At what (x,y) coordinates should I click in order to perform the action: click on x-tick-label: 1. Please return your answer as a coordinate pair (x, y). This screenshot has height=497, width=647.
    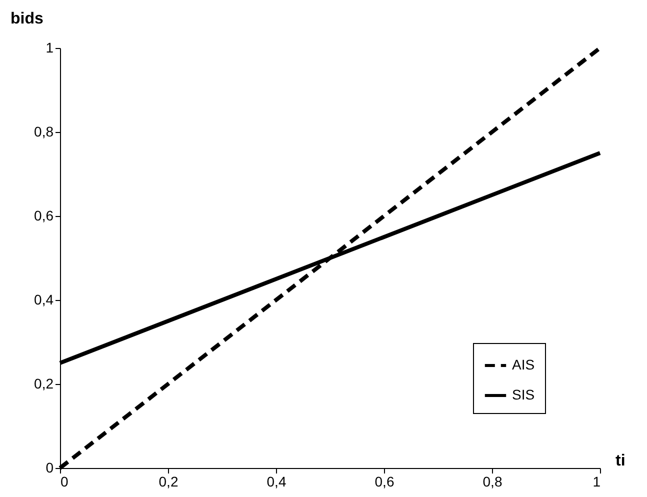
    Looking at the image, I should click on (596, 482).